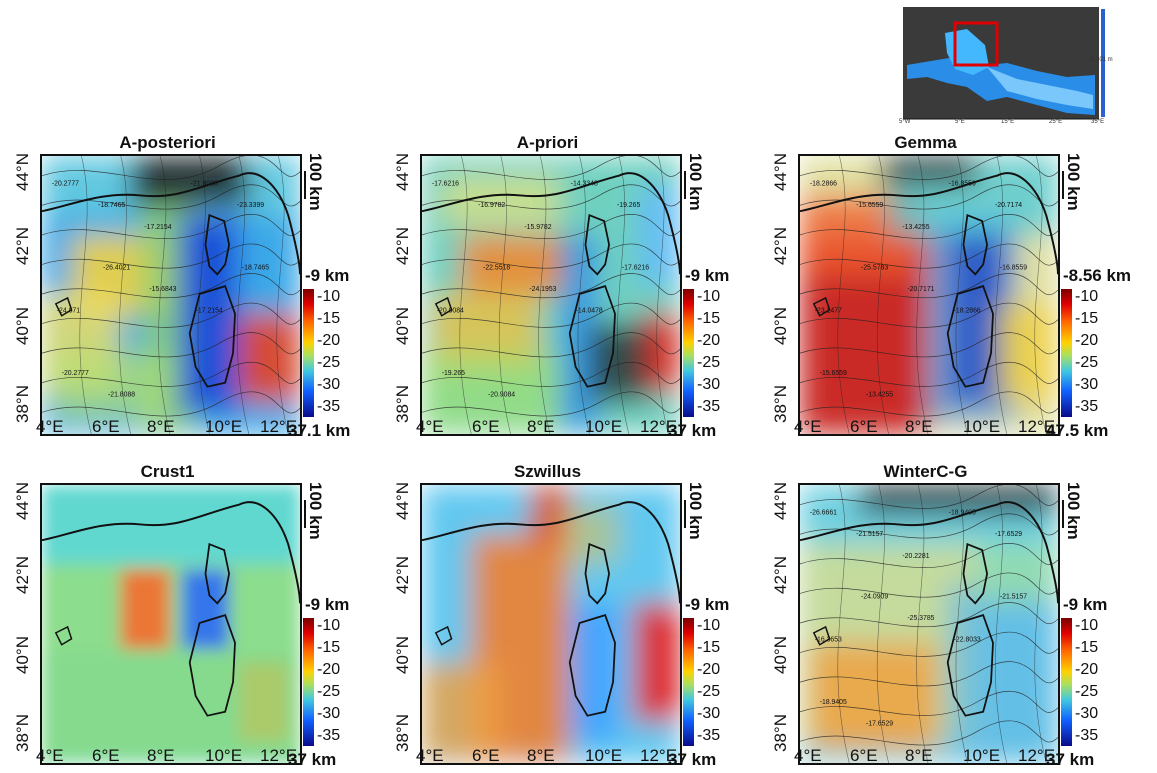 This screenshot has height=773, width=1157. Describe the element at coordinates (542, 289) in the screenshot. I see `contour-label: -24.1953` at that location.